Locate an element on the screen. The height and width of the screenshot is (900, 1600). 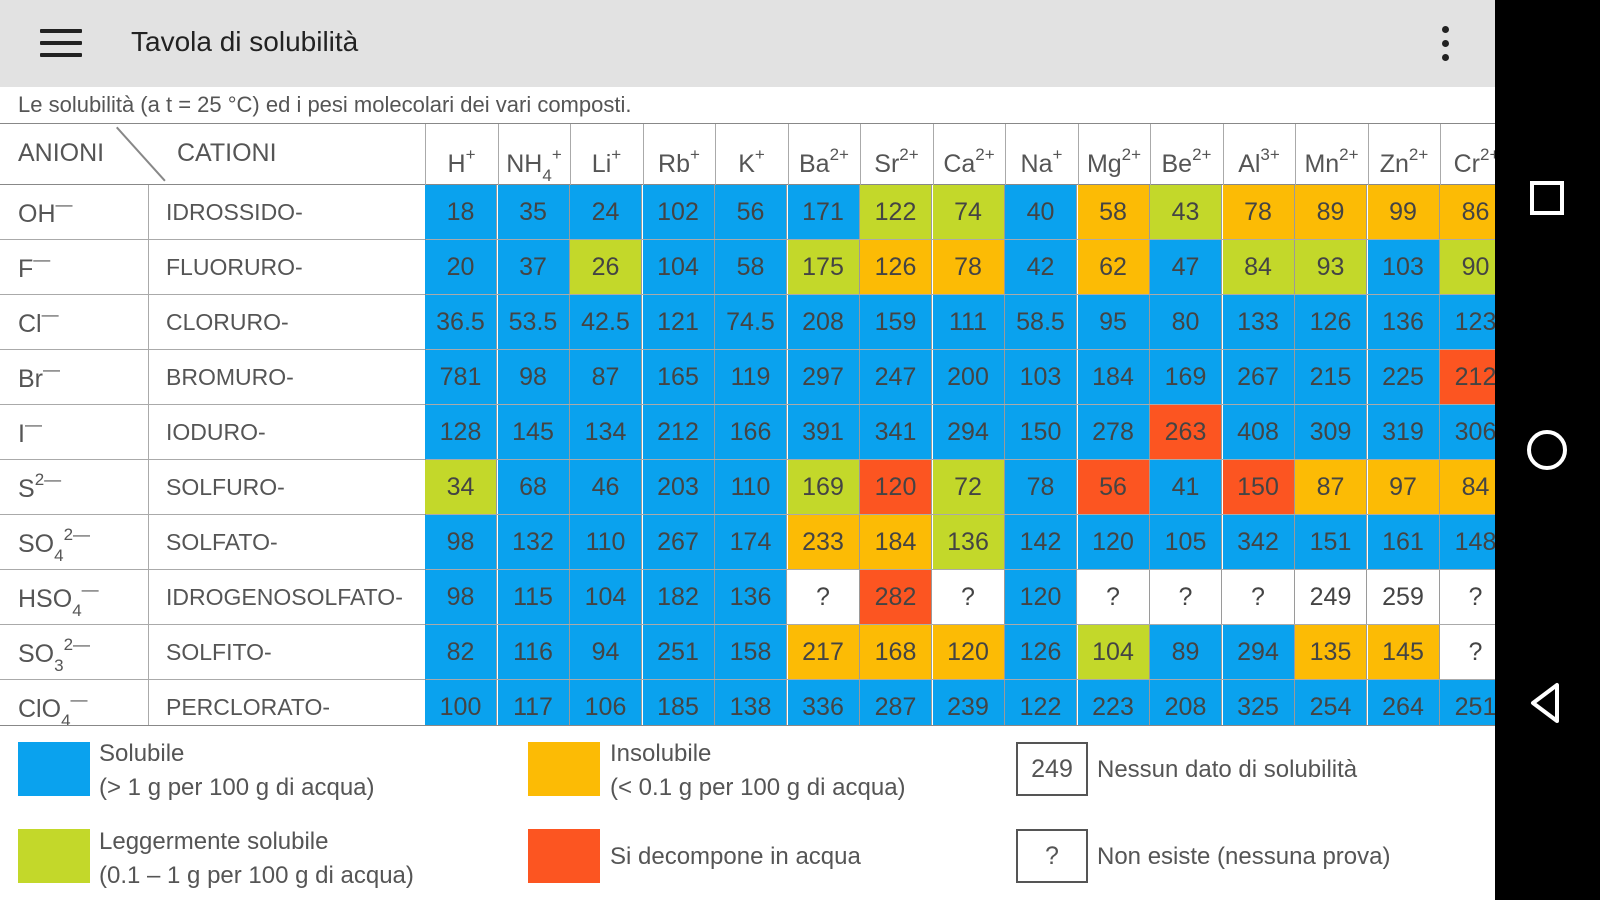
solubility-cell: 259 is located at coordinates (1403, 597).